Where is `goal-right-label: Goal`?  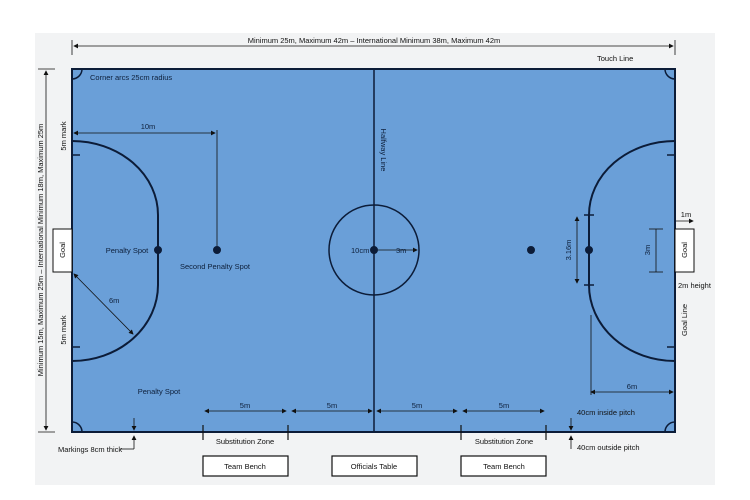
goal-right-label: Goal is located at coordinates (684, 250).